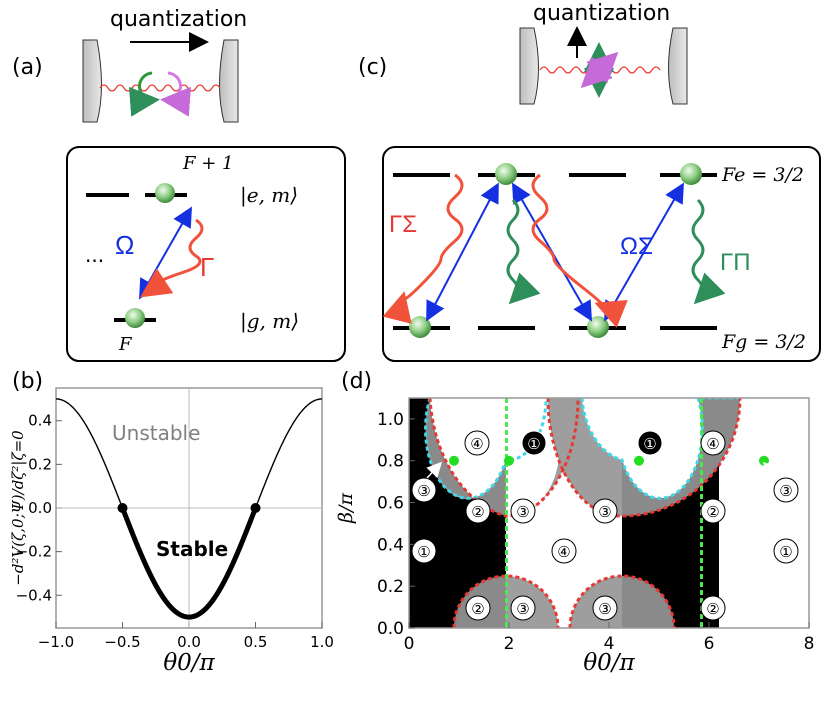  Describe the element at coordinates (390, 462) in the screenshot. I see `y-tick-label-d: 0.8` at that location.